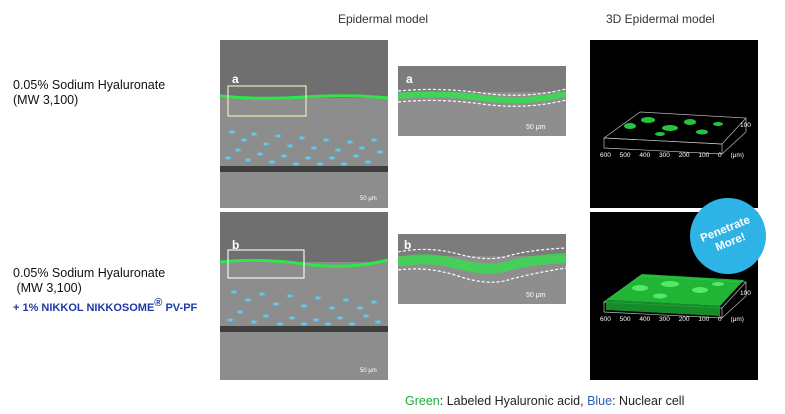 Image resolution: width=785 pixels, height=414 pixels. I want to click on row-a-label-line1: 0.05% Sodium Hyaluronate, so click(89, 85).